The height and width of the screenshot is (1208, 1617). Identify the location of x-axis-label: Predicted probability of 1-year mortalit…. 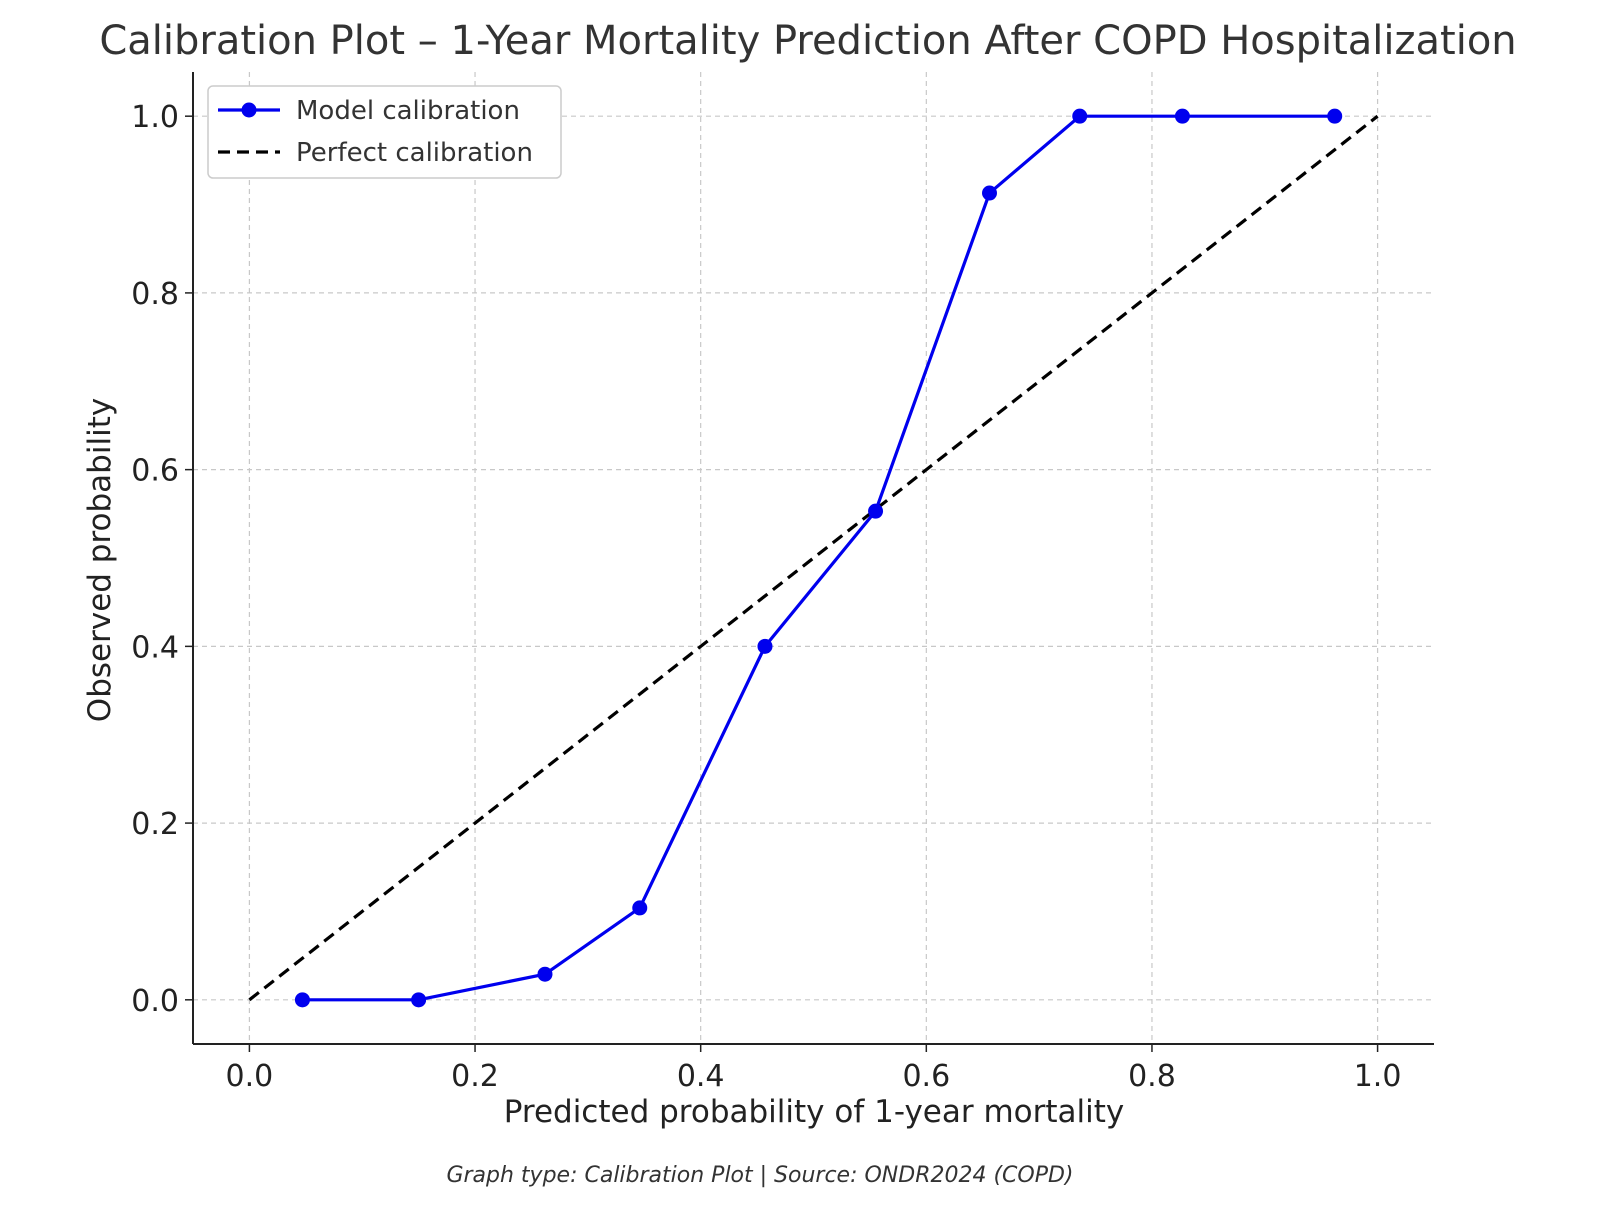
(814, 1112).